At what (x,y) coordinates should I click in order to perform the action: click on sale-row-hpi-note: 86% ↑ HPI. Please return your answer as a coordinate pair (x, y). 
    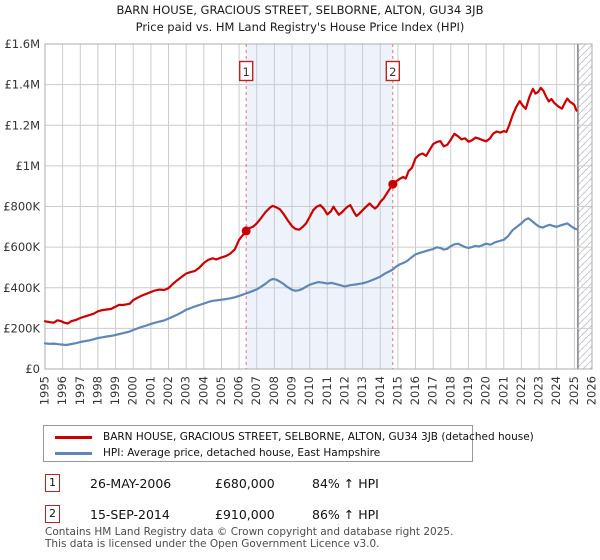
    Looking at the image, I should click on (345, 514).